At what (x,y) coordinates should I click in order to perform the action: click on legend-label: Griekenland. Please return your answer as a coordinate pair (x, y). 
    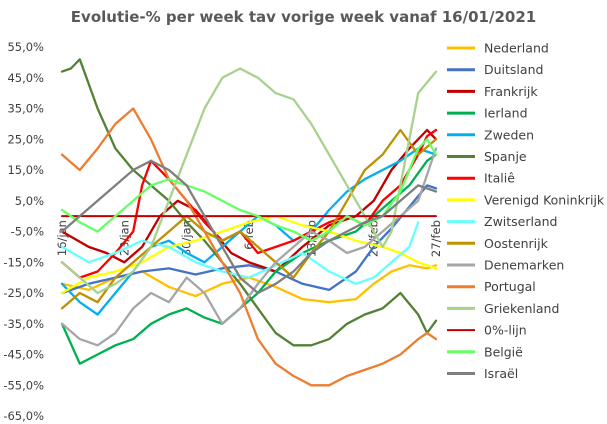
    Looking at the image, I should click on (521, 308).